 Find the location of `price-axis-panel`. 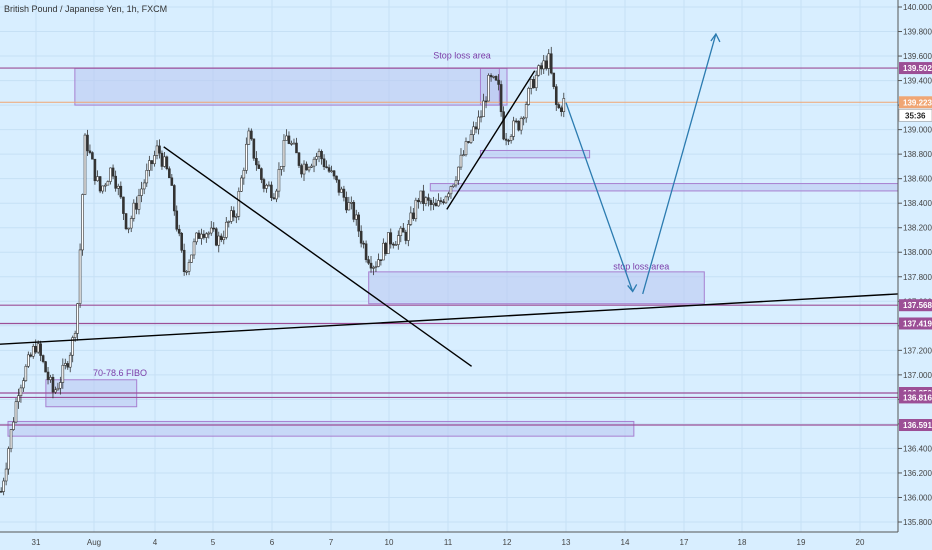

price-axis-panel is located at coordinates (915, 275).